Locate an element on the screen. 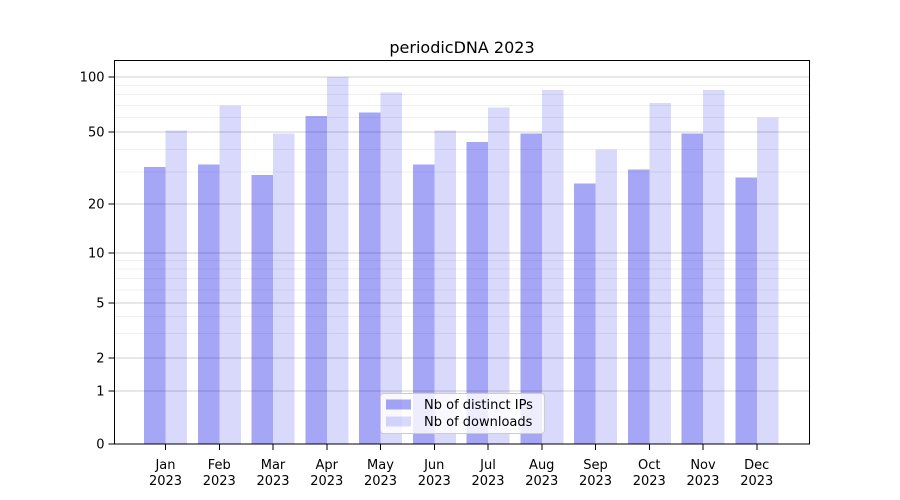 This screenshot has height=500, width=900. bar-ips-mar is located at coordinates (262, 309).